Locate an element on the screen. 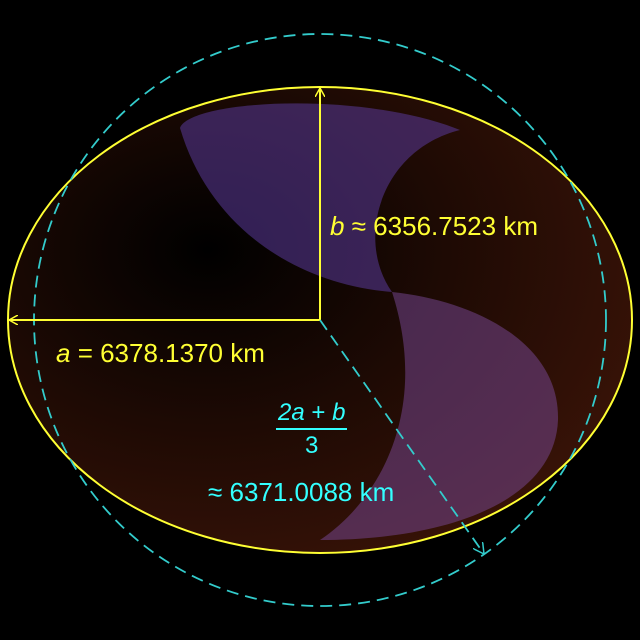 The height and width of the screenshot is (640, 640). numerator-2a: 2a is located at coordinates (291, 412).